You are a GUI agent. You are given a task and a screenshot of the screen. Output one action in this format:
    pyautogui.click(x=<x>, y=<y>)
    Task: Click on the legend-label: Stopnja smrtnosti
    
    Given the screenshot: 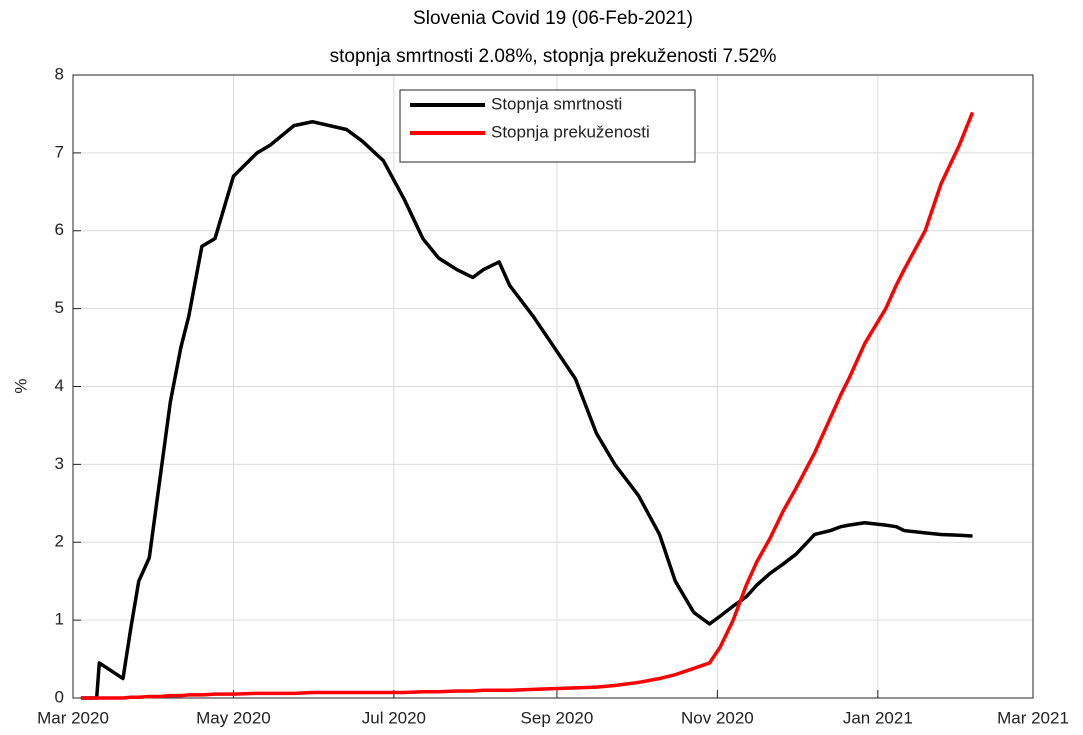 What is the action you would take?
    pyautogui.click(x=556, y=103)
    